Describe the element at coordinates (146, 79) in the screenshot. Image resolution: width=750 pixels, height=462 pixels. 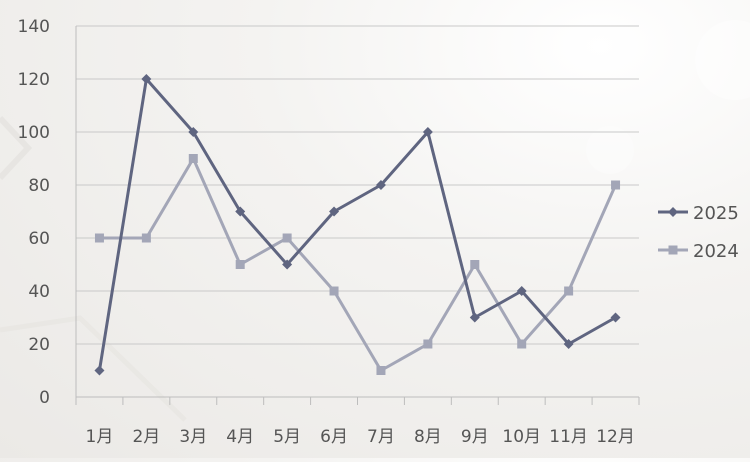
I see `data-point-2025-2月` at that location.